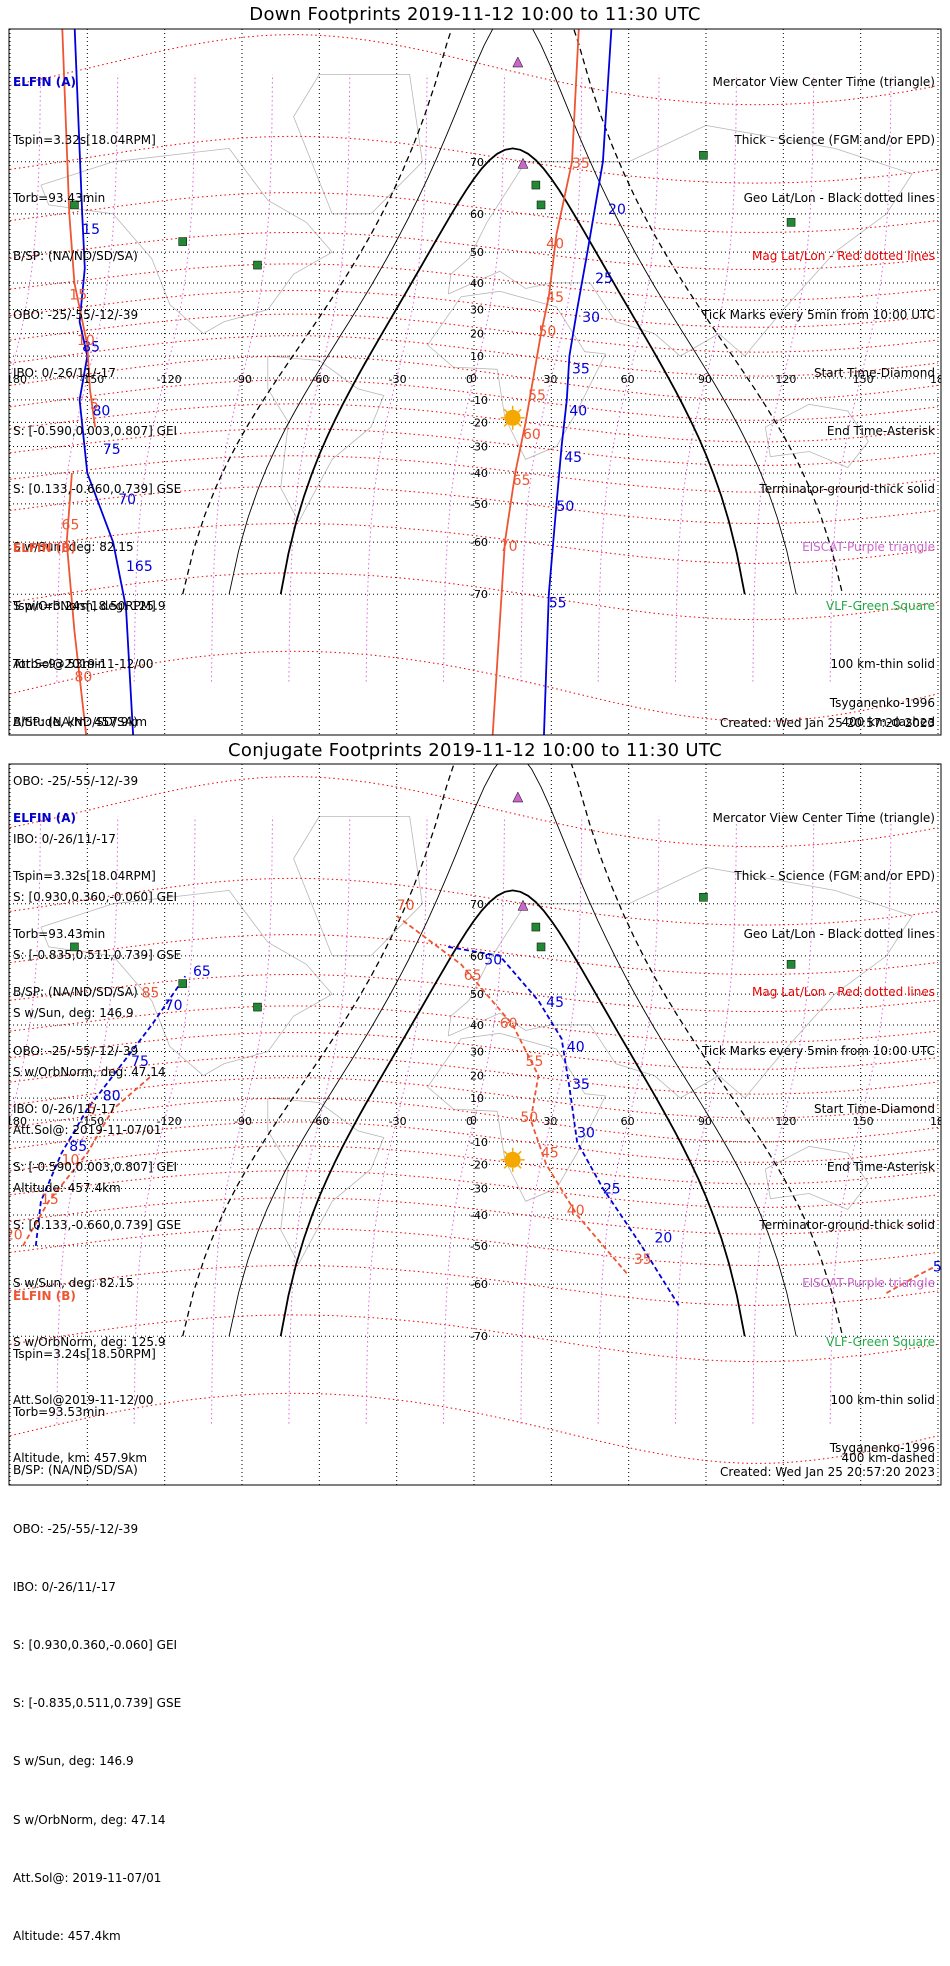  I want to click on info-line: Tspin=3.24s[18.50RPM], so click(84, 606).